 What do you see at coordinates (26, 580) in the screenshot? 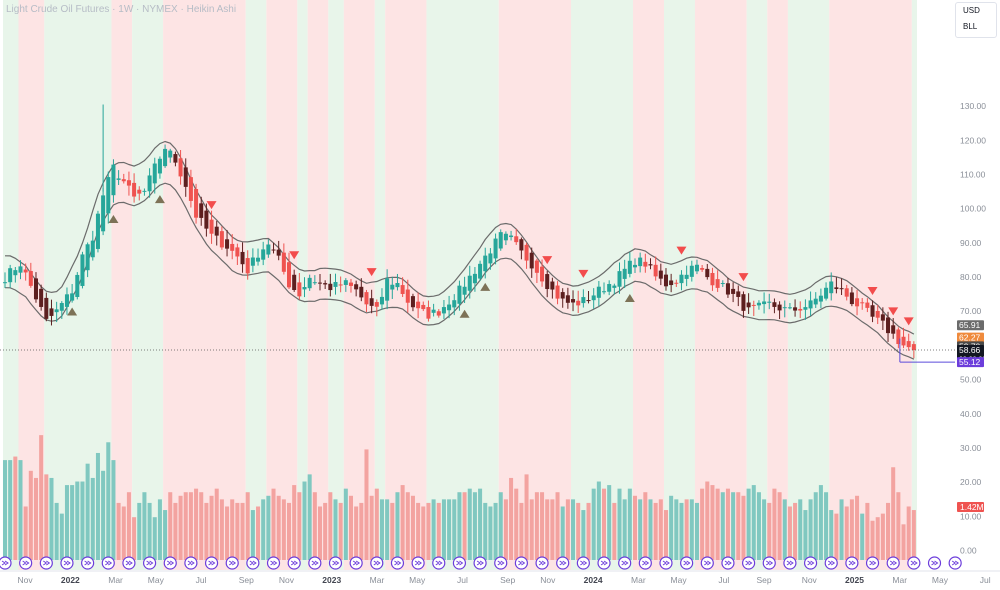
I see `time-tick-label: Nov` at bounding box center [26, 580].